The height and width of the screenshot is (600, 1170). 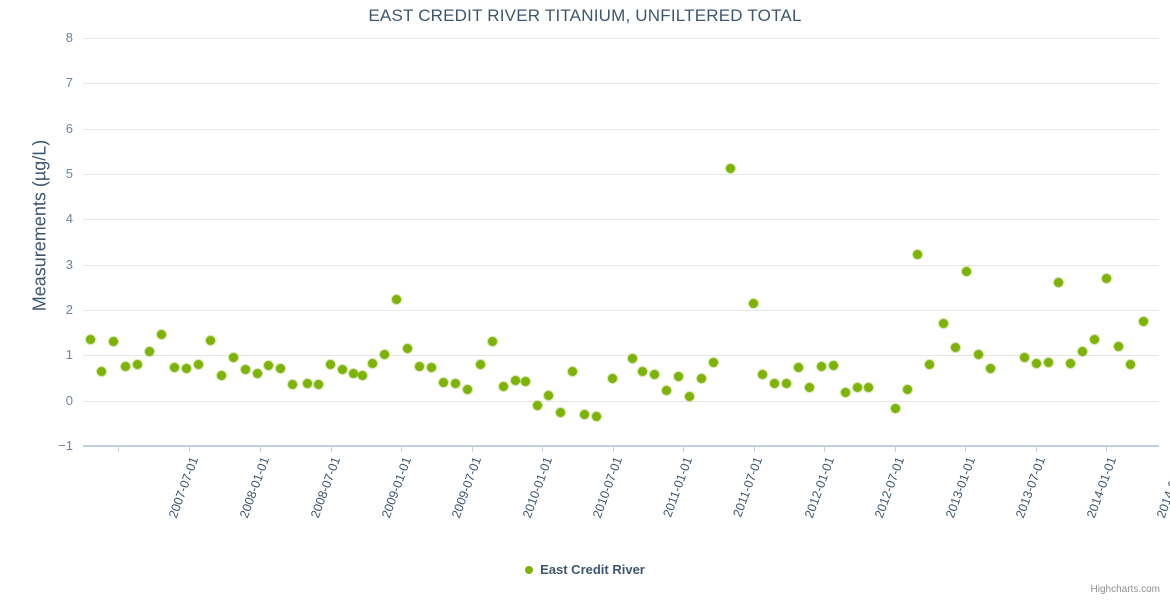 I want to click on legend-item: East Credit River, so click(x=585, y=569).